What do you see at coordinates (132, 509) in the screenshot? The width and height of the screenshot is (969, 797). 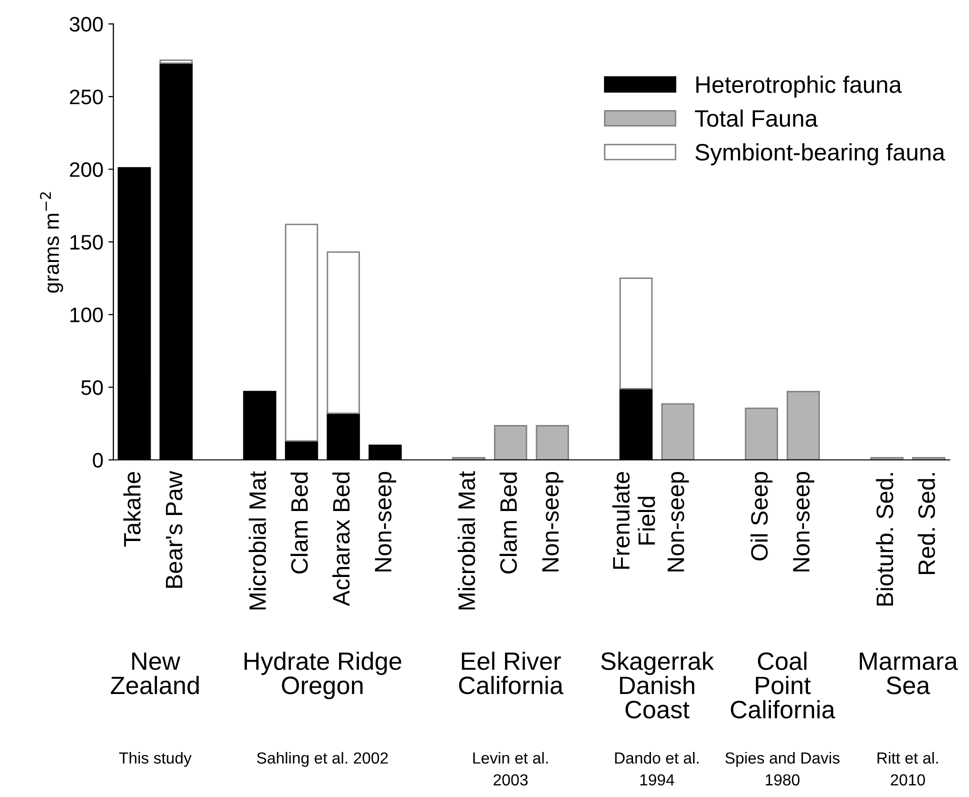 I see `x-tick-label: Takahe` at bounding box center [132, 509].